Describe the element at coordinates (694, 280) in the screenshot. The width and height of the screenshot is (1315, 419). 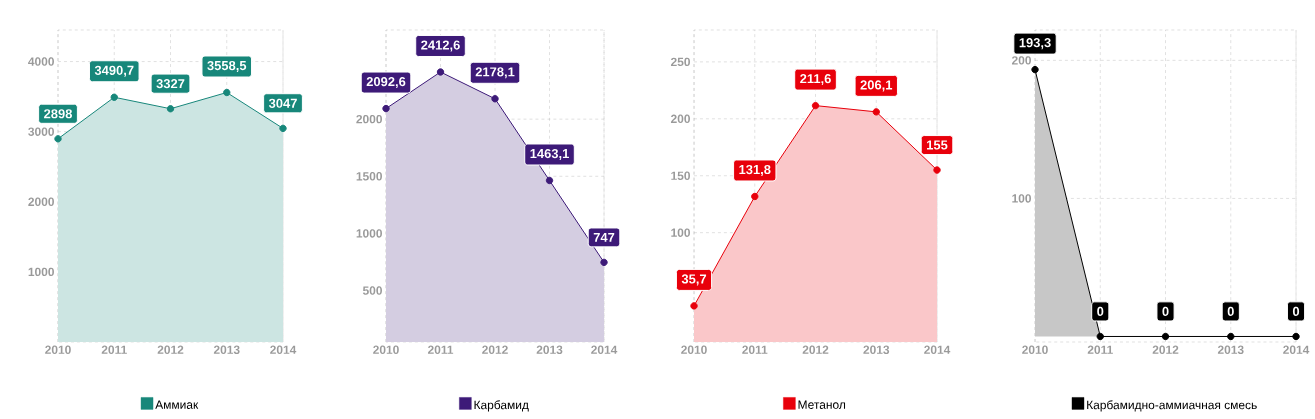
I see `data-label: 35,7` at that location.